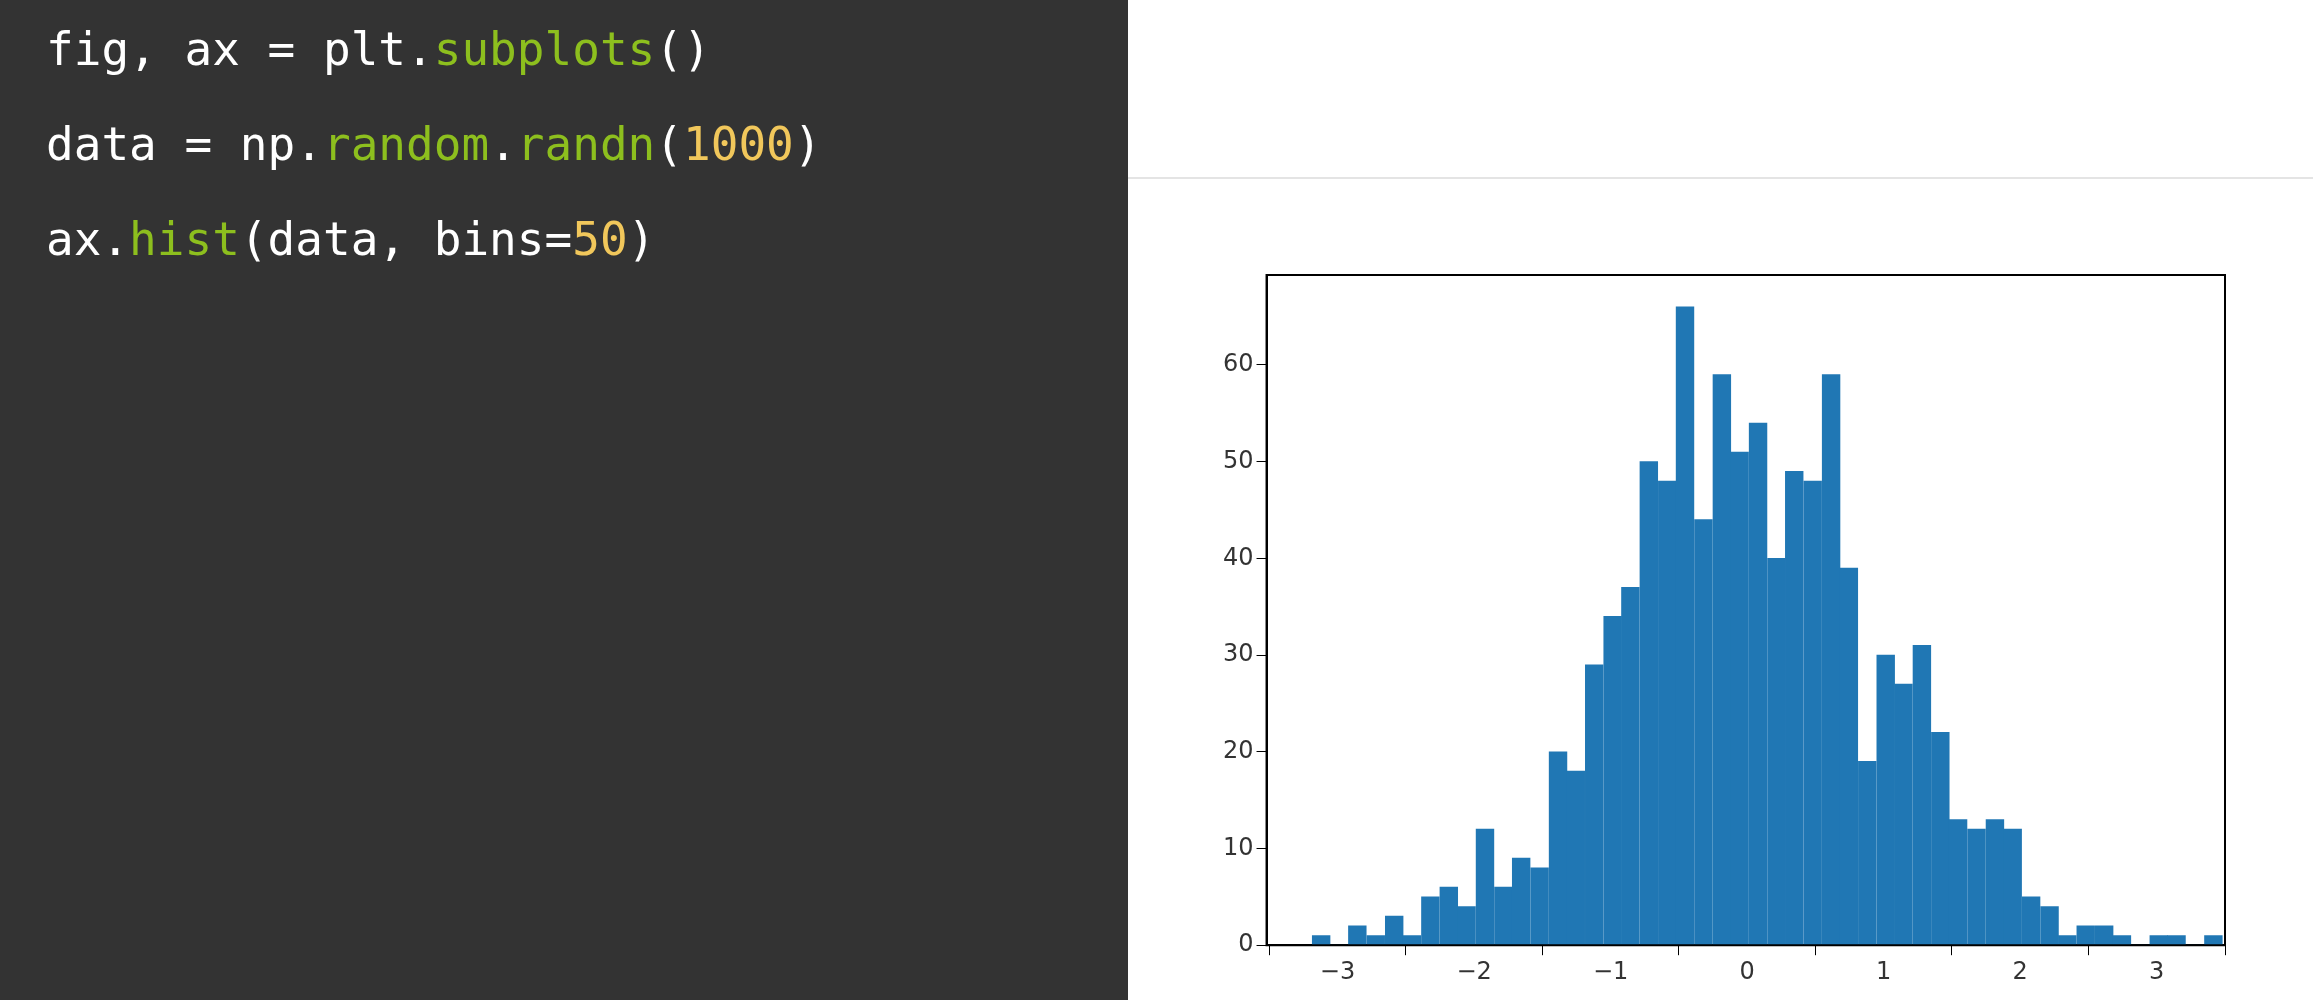  I want to click on x-tick-label: 0, so click(1747, 970).